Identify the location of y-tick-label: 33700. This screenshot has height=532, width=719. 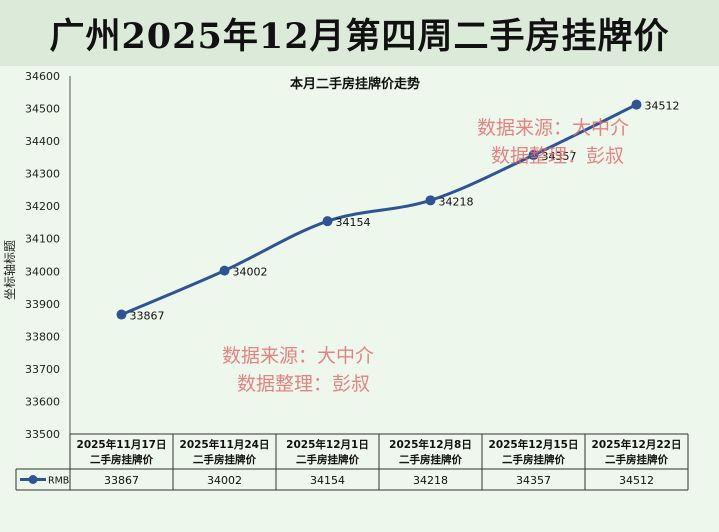
(42, 369).